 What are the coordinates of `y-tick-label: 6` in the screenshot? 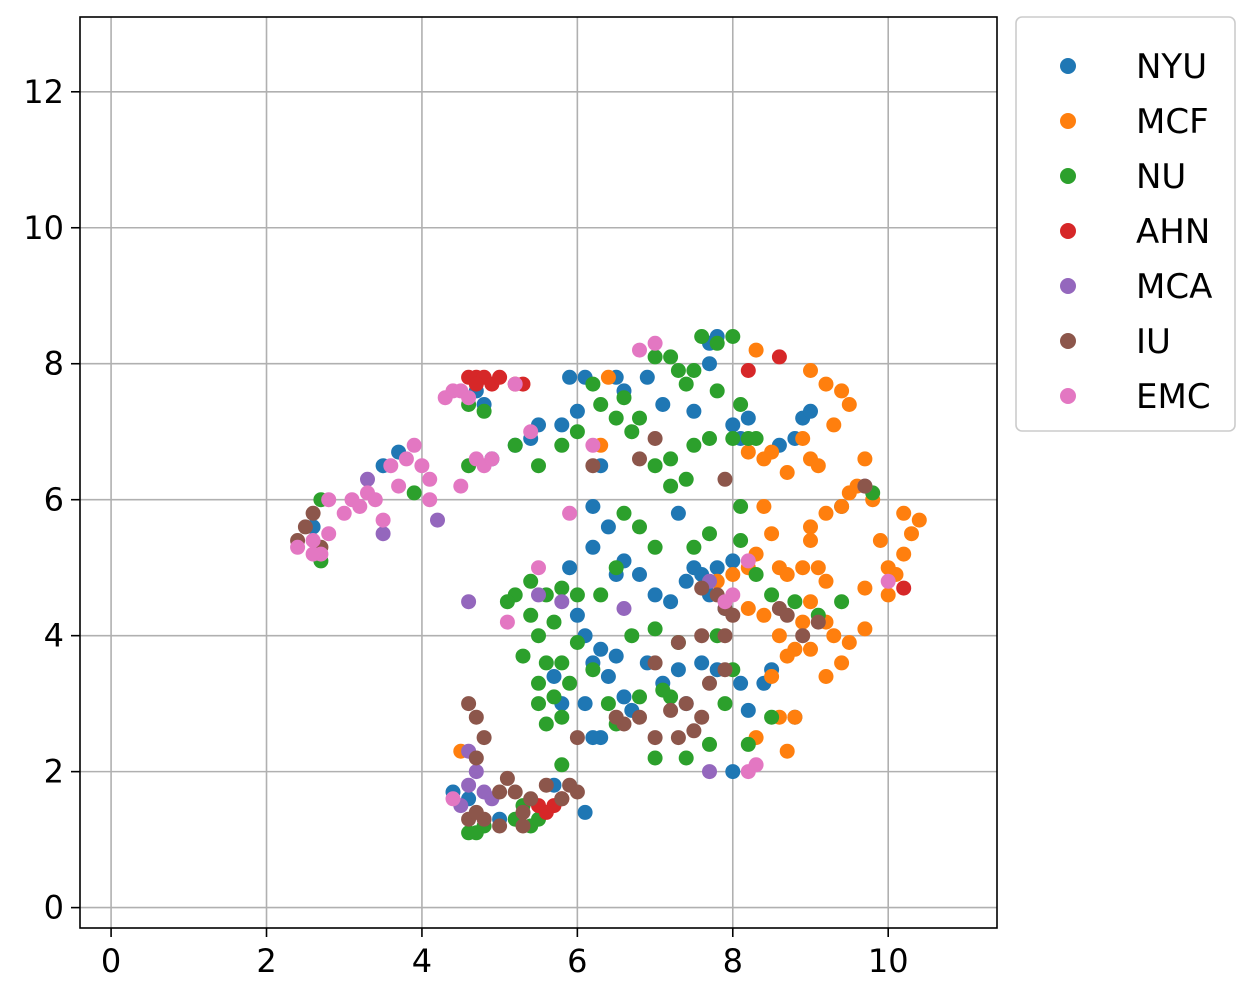 It's located at (54, 500).